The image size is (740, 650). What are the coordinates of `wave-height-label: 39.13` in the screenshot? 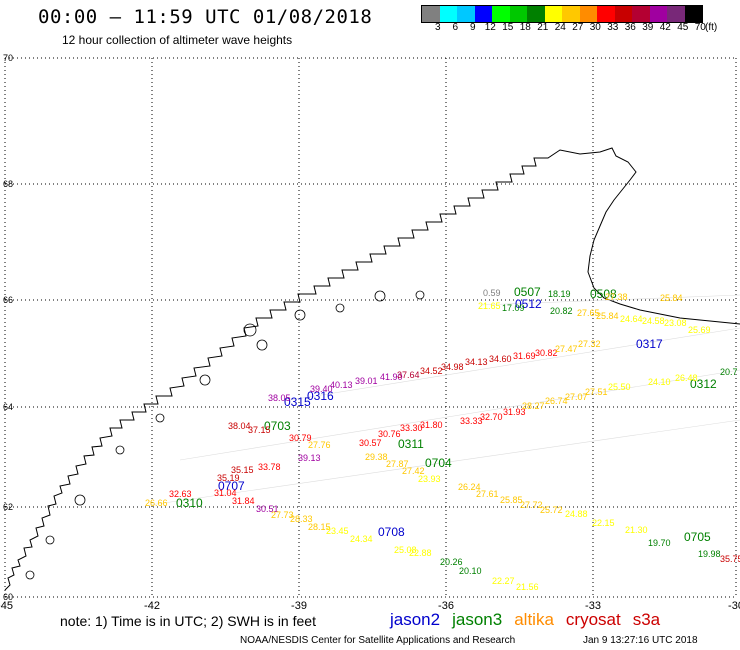 It's located at (309, 458).